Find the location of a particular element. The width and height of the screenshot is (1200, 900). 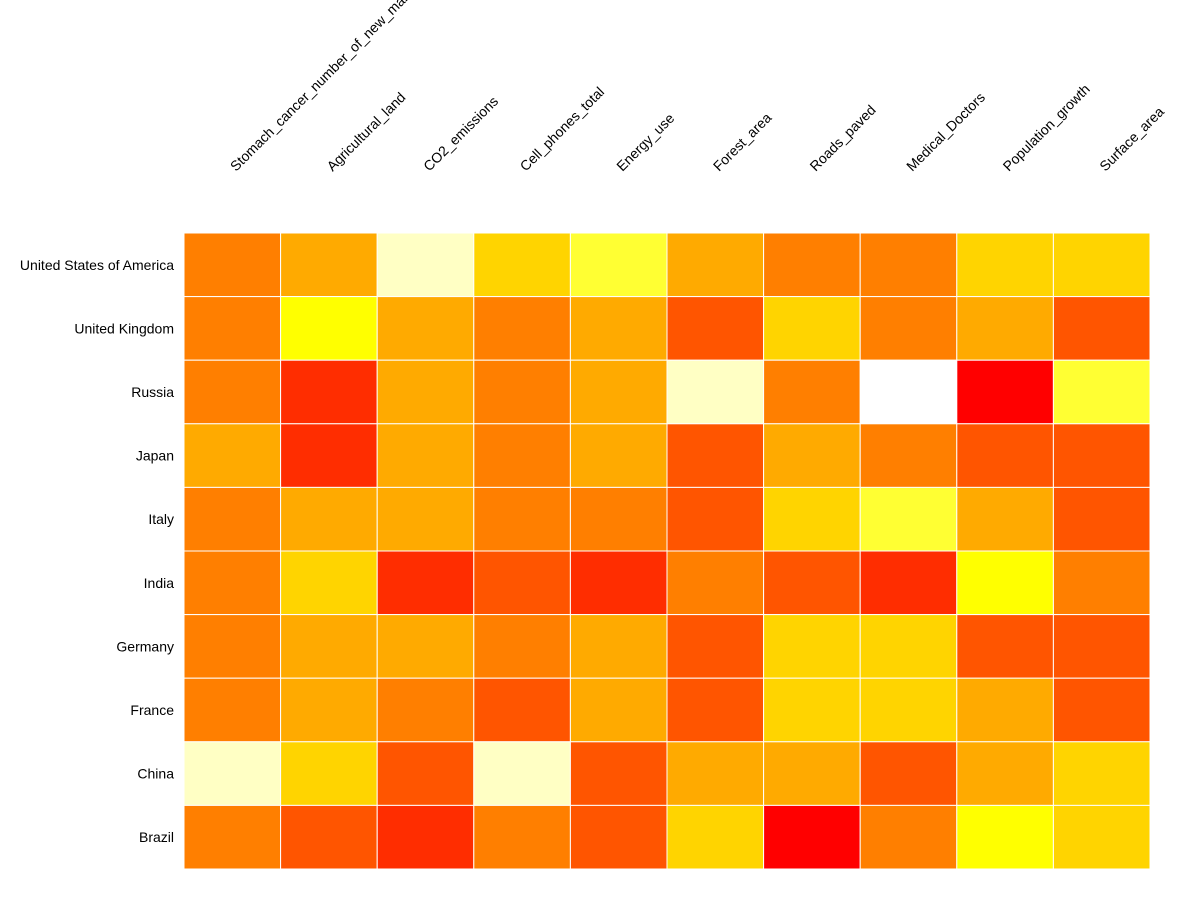

heatmap-cell-germany-cell-phones-total is located at coordinates (522, 646).